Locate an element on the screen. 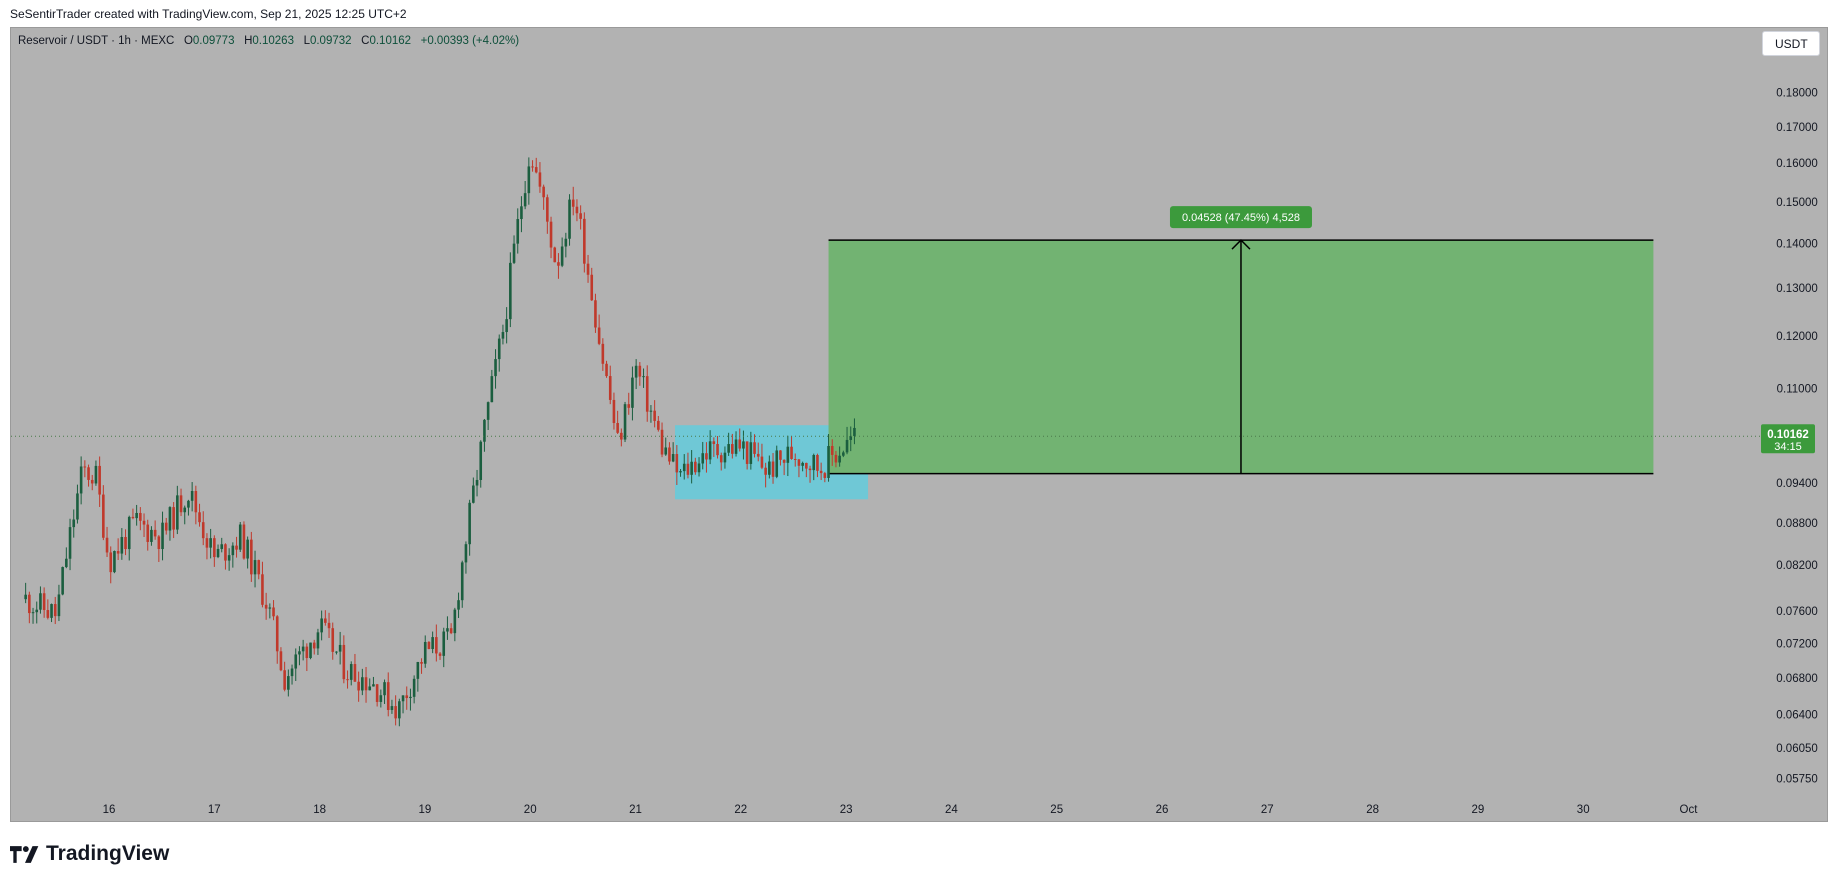 The height and width of the screenshot is (883, 1835). x-tick-label: 30 is located at coordinates (1583, 810).